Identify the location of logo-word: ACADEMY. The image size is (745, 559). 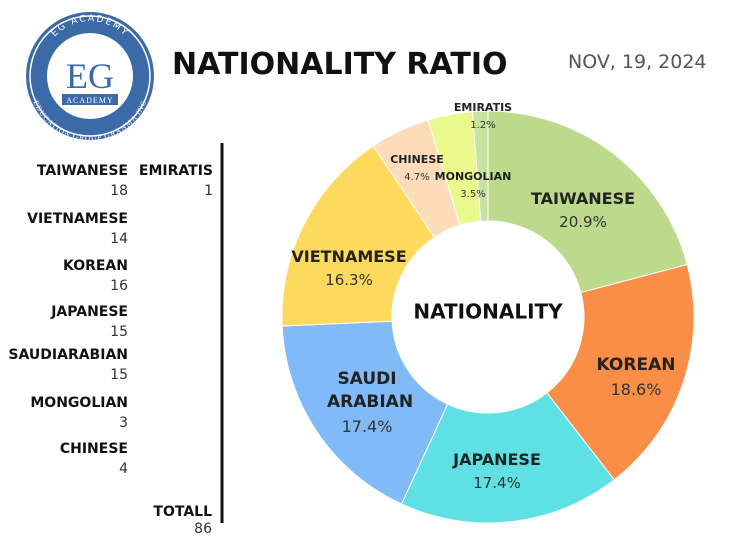
(89, 100).